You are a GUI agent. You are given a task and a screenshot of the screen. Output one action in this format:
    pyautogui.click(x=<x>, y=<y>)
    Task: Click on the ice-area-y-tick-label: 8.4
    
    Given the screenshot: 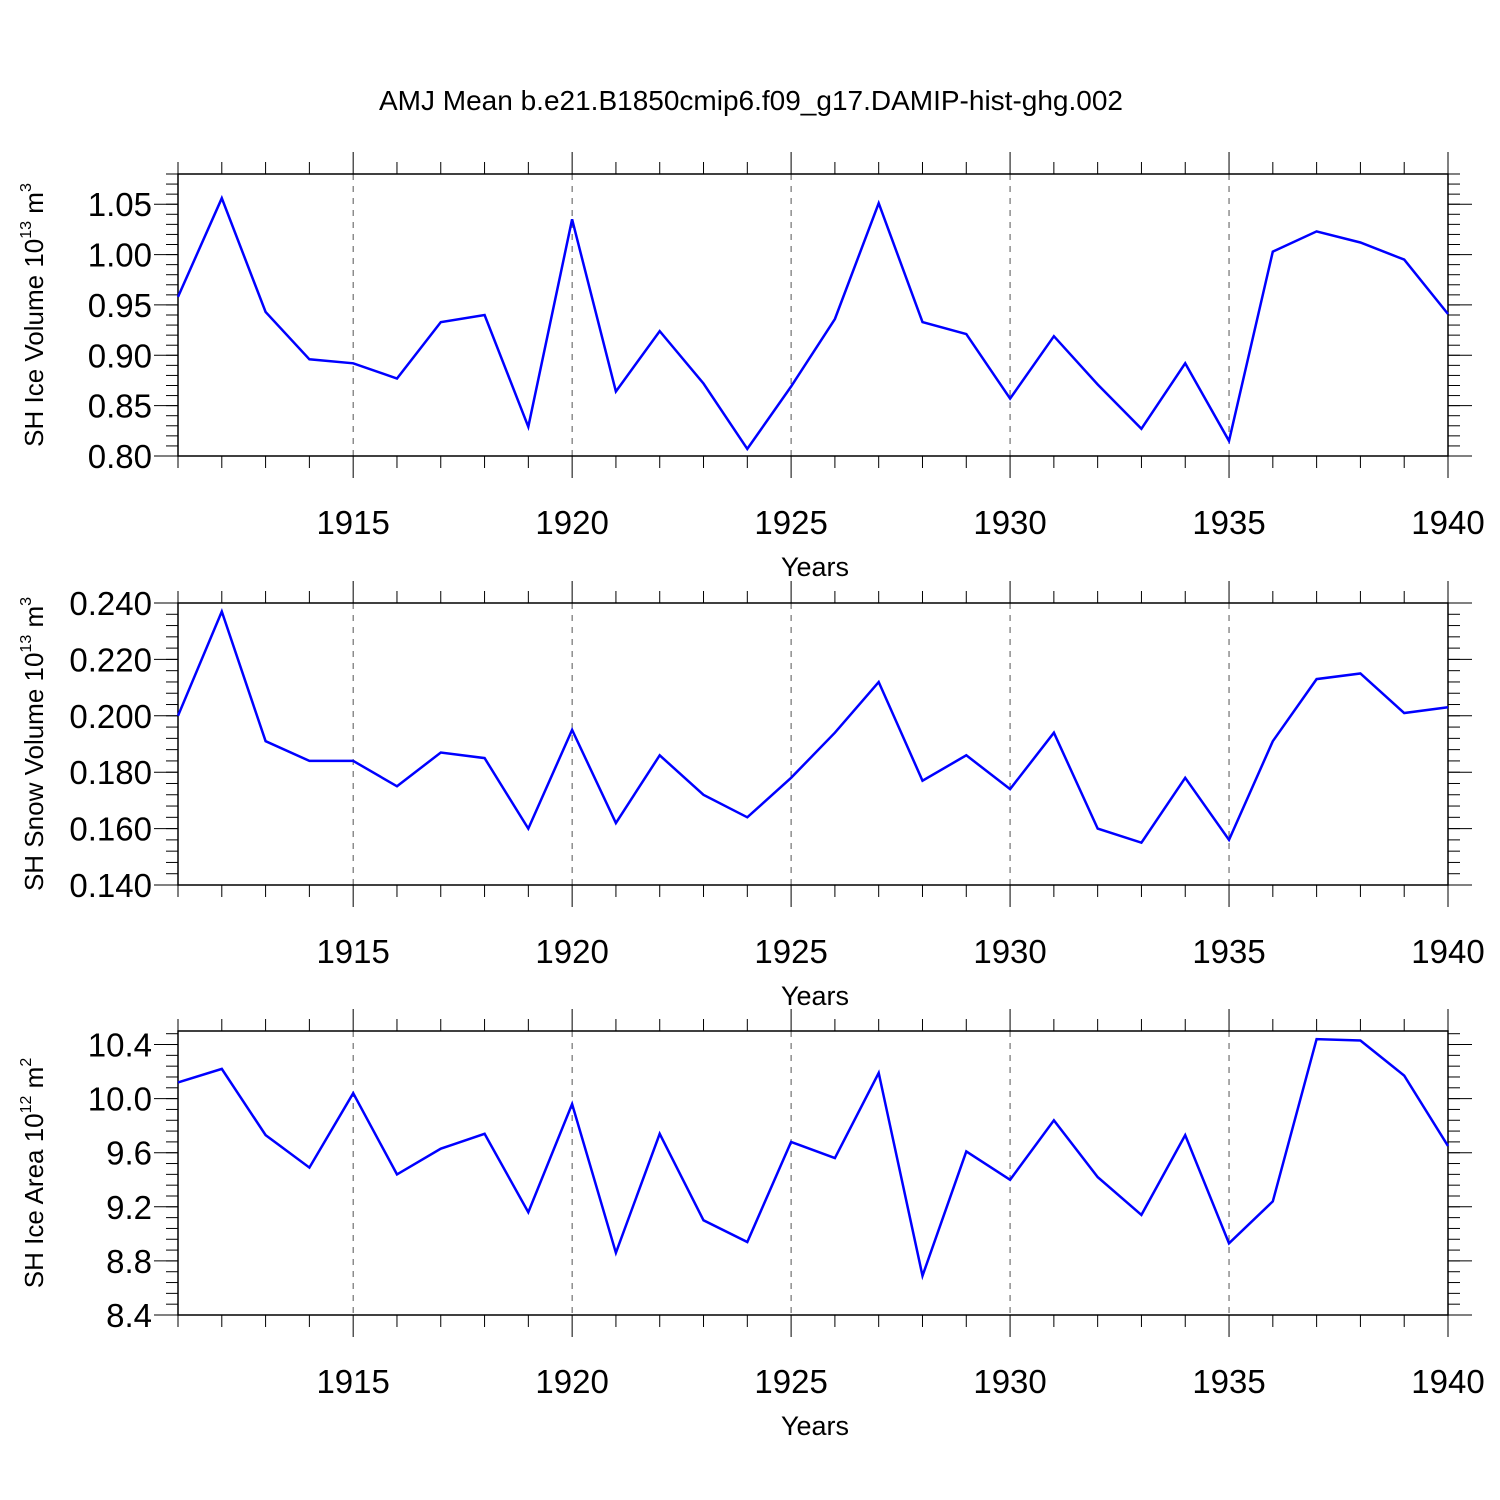 What is the action you would take?
    pyautogui.click(x=129, y=1315)
    